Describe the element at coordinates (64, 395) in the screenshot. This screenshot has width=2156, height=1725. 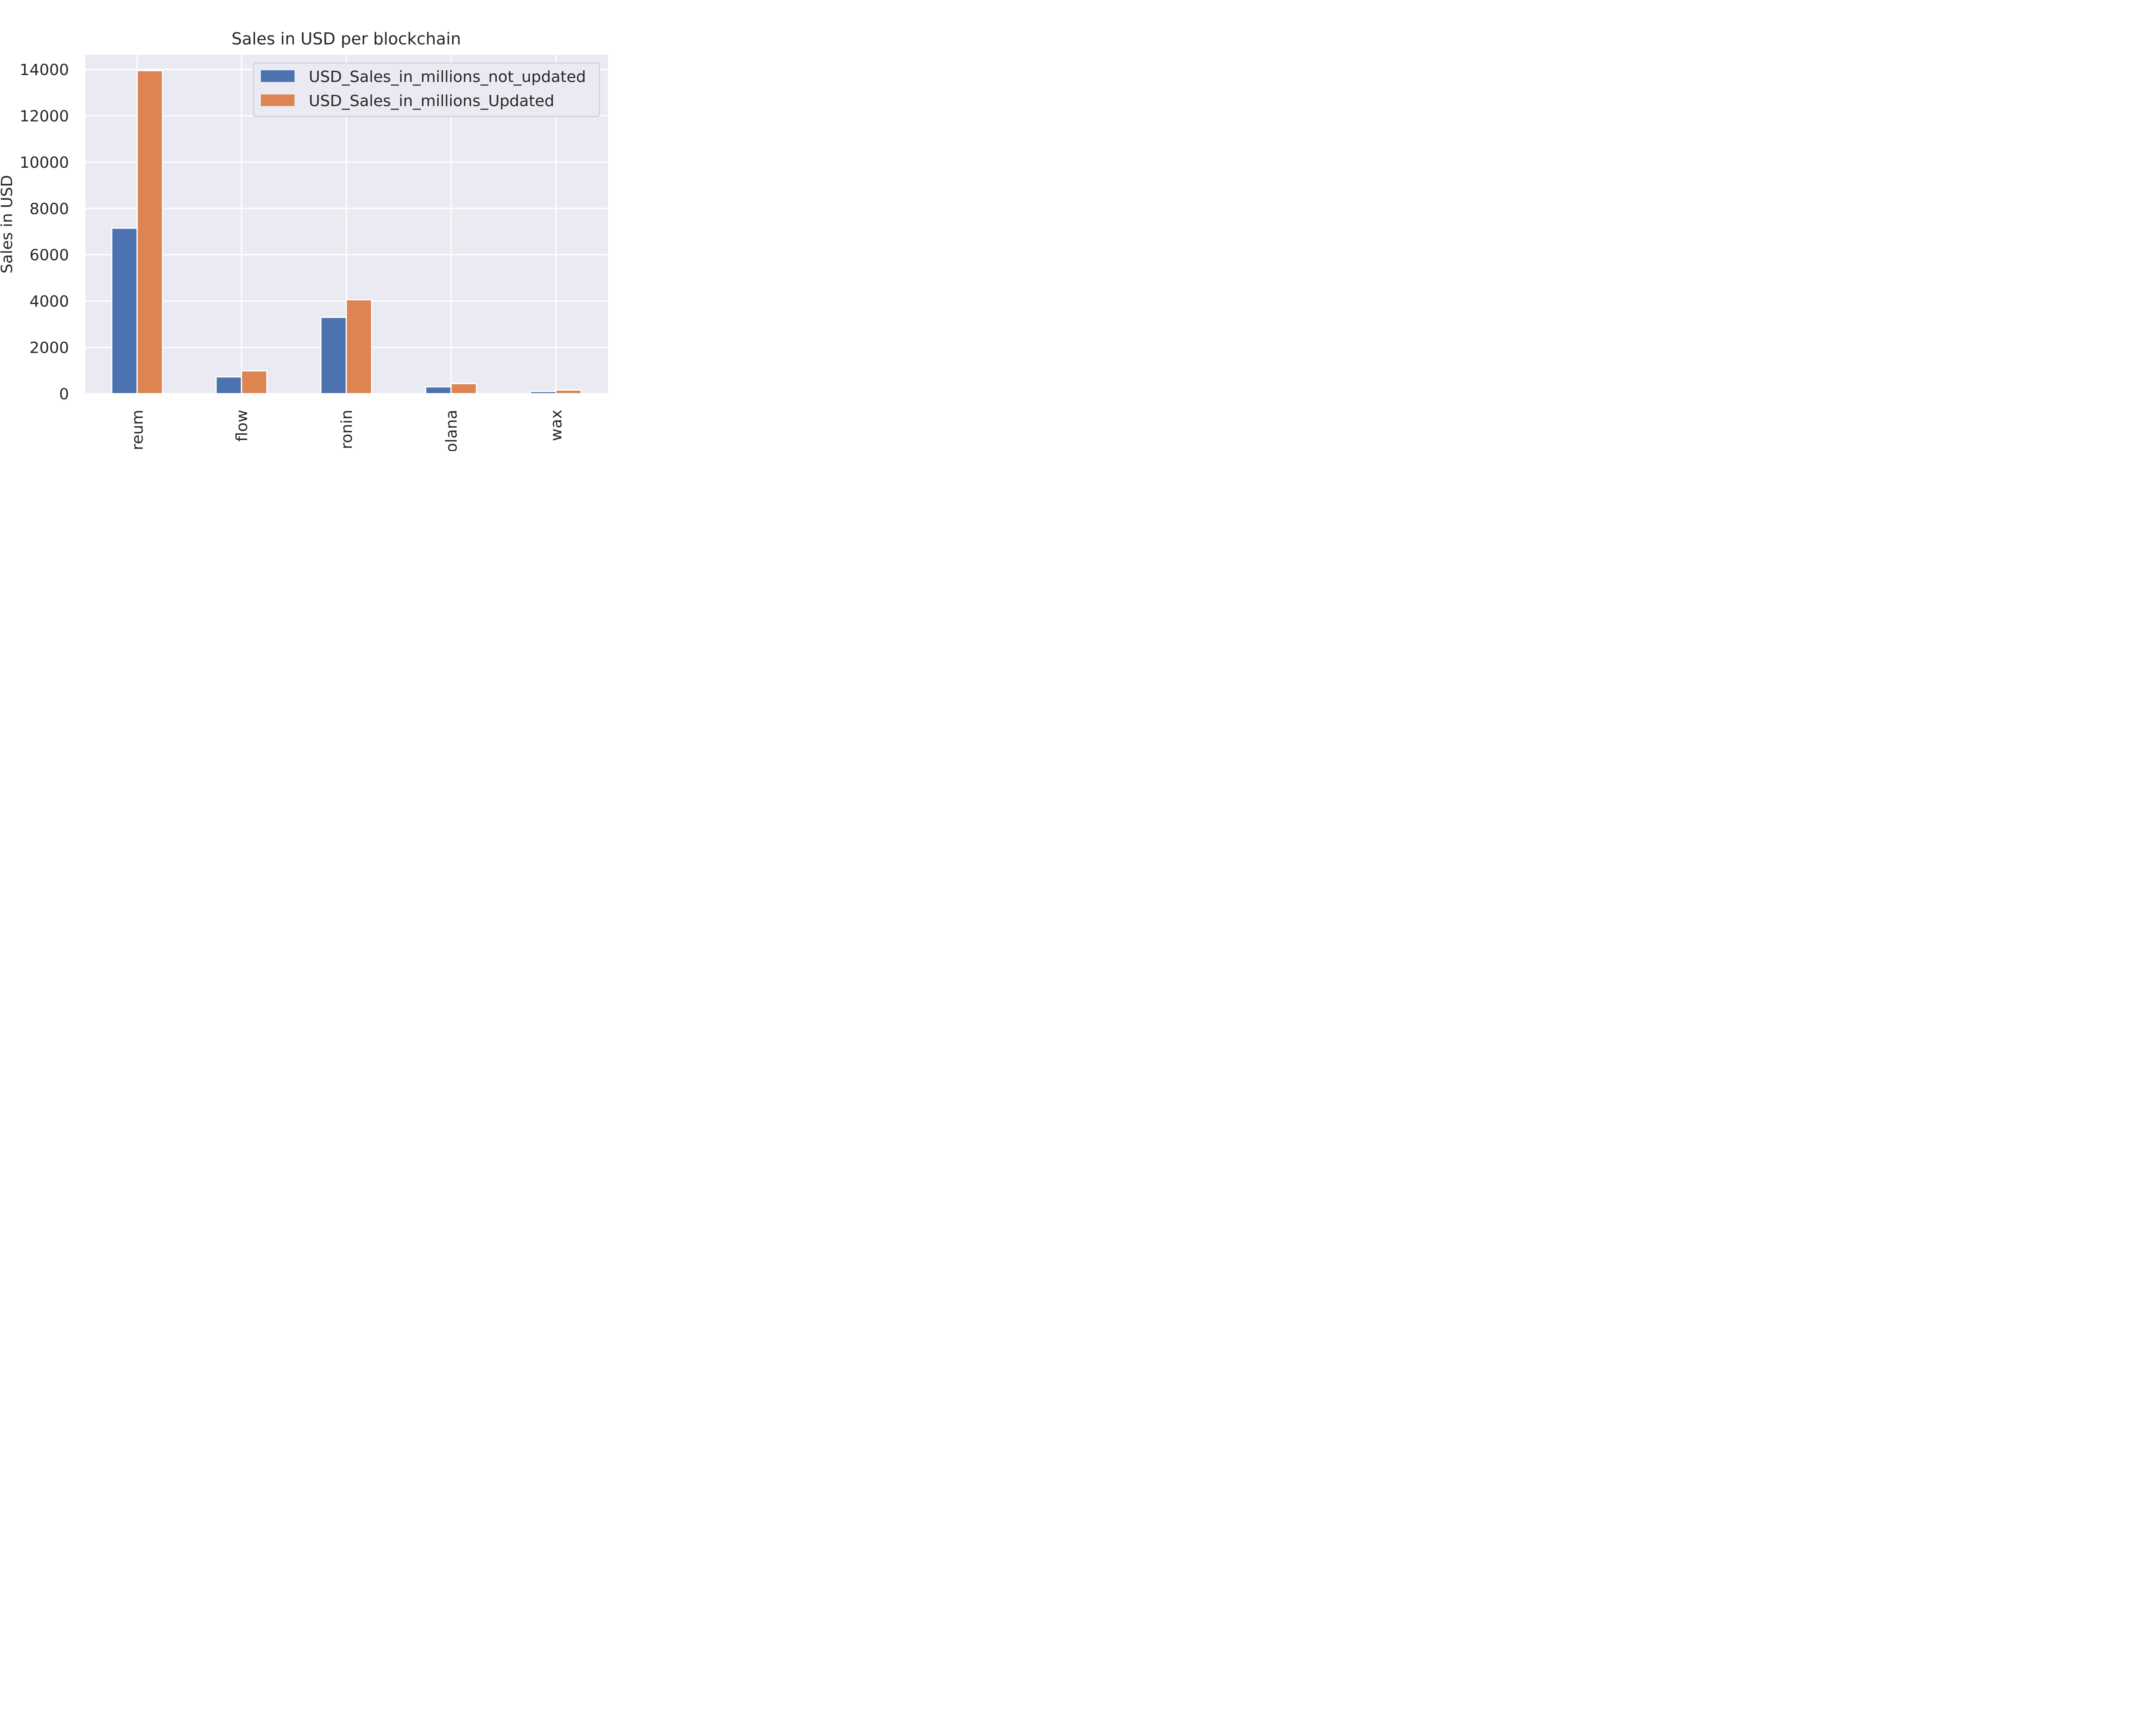
I see `y-tick-label: 0` at that location.